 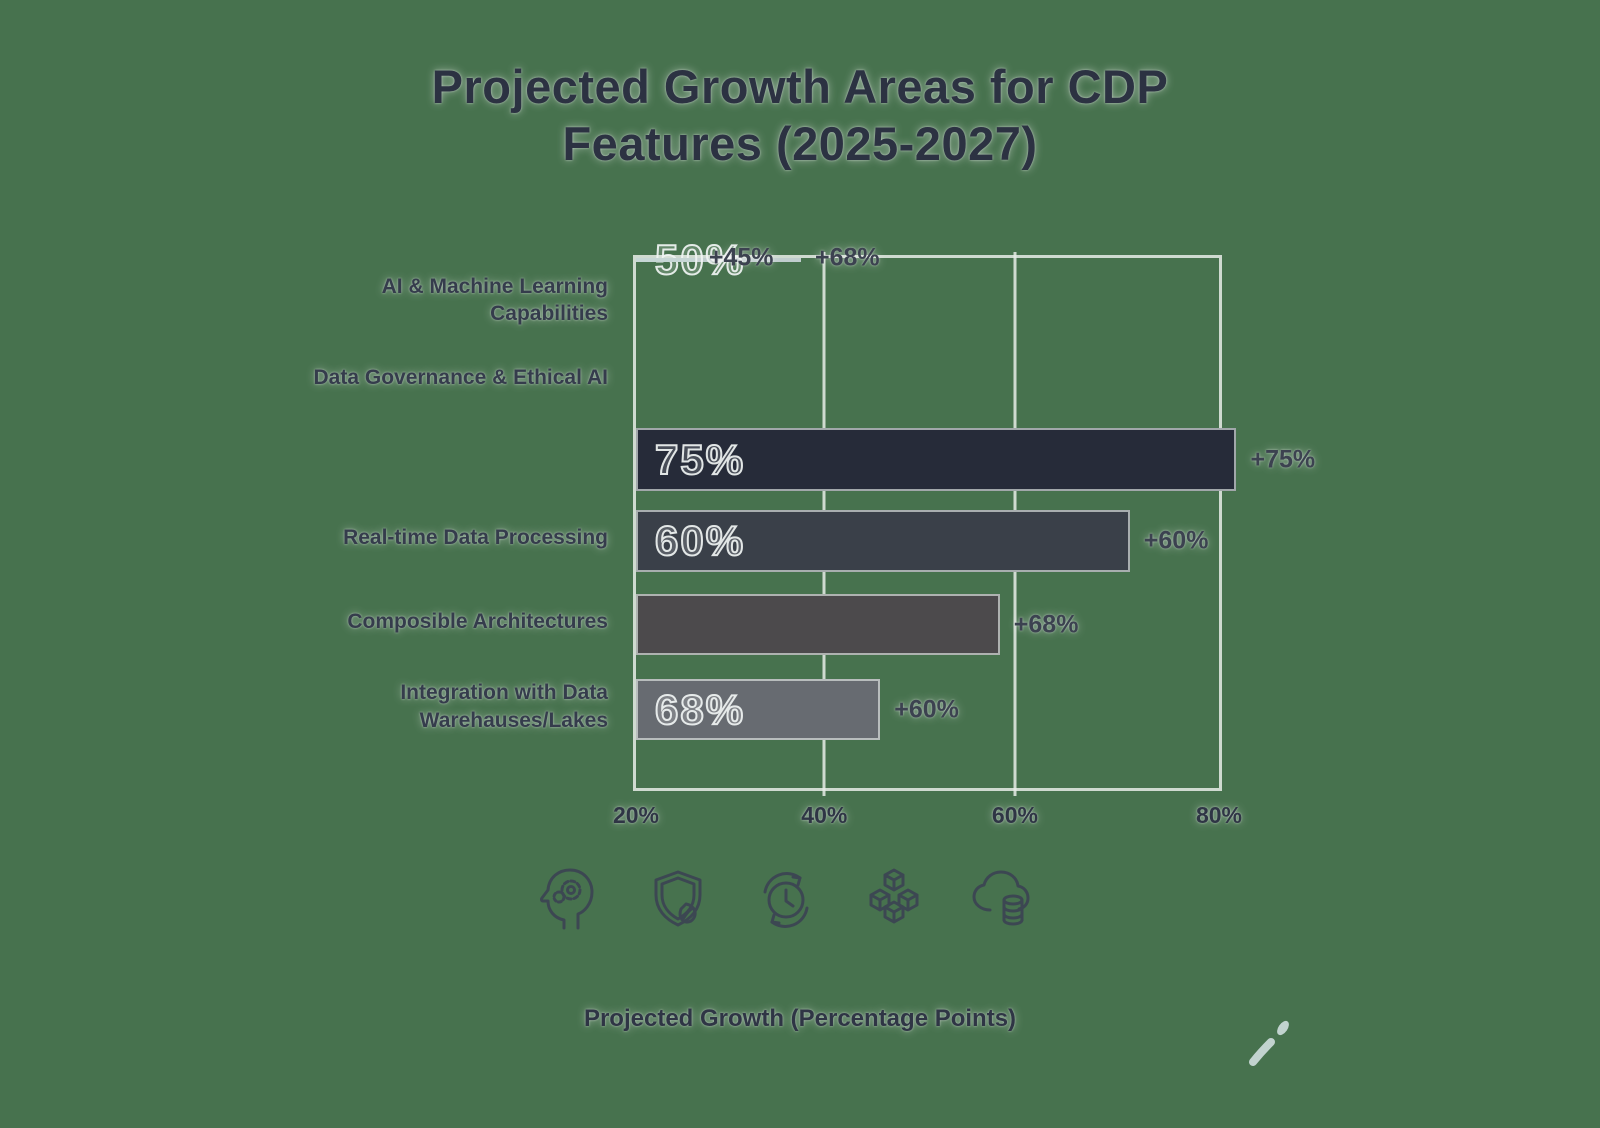 I want to click on x-tick-label: 60%, so click(x=1014, y=815).